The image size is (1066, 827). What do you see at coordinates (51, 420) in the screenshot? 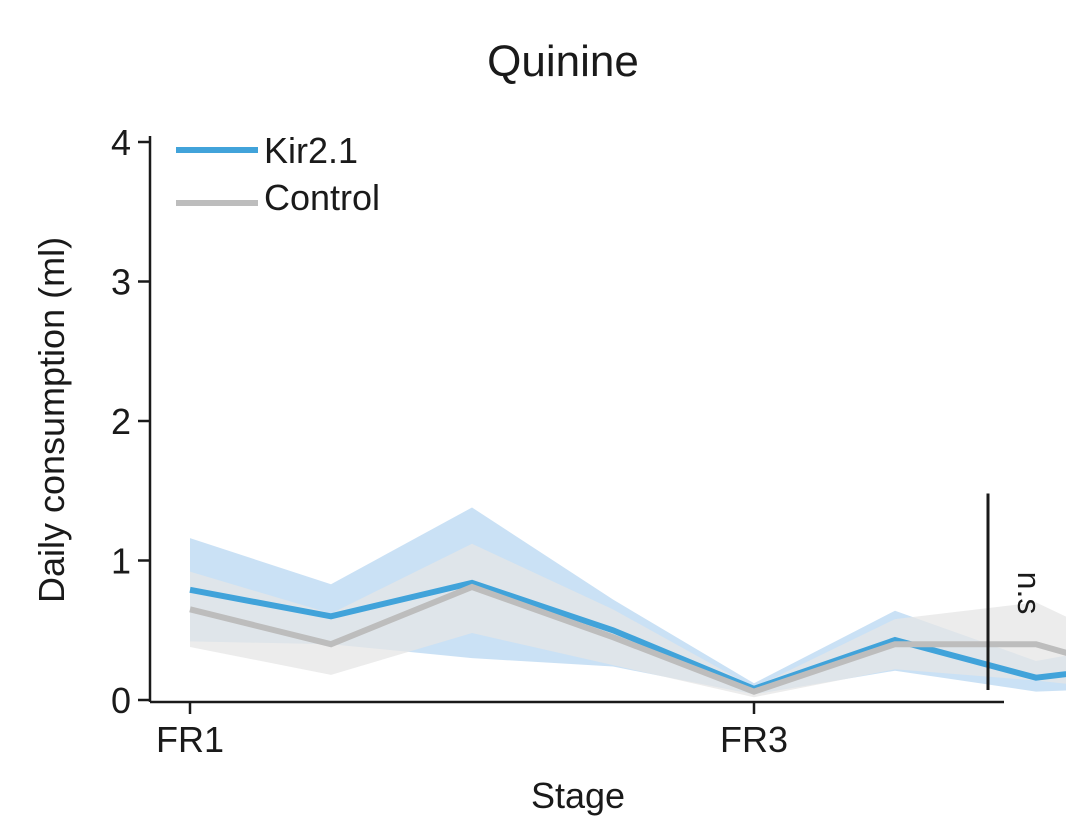
I see `y-axis-label: Daily consumption (ml)` at bounding box center [51, 420].